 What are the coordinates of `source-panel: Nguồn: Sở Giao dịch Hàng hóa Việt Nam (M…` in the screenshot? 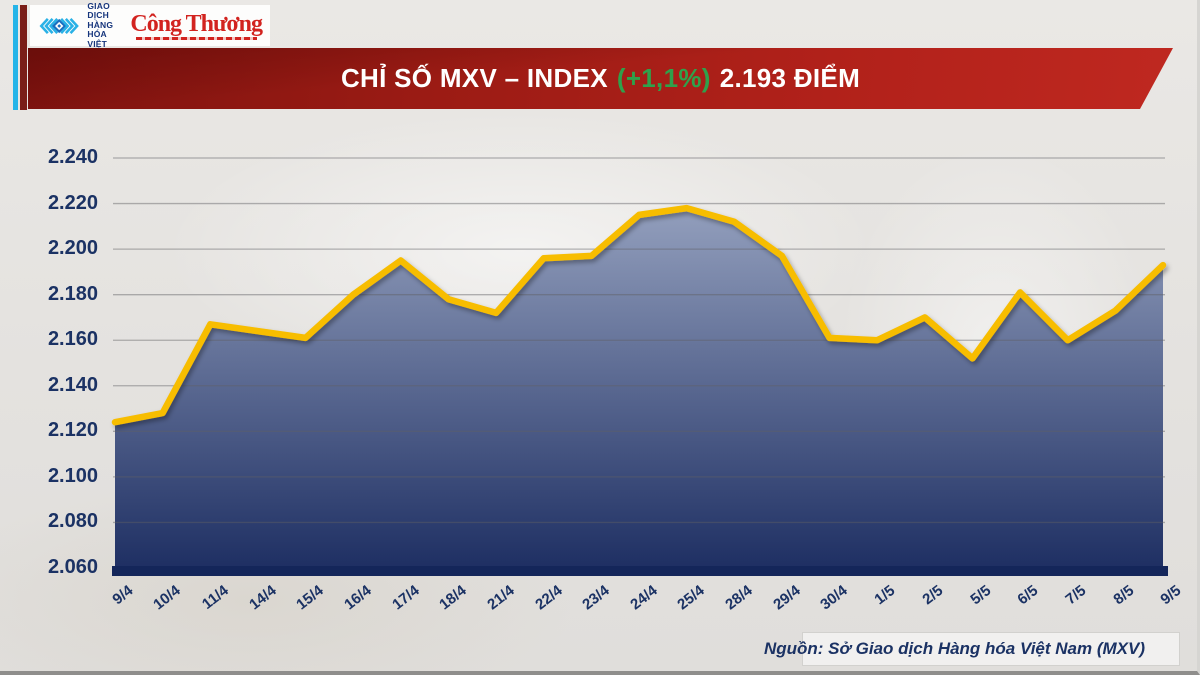 It's located at (972, 649).